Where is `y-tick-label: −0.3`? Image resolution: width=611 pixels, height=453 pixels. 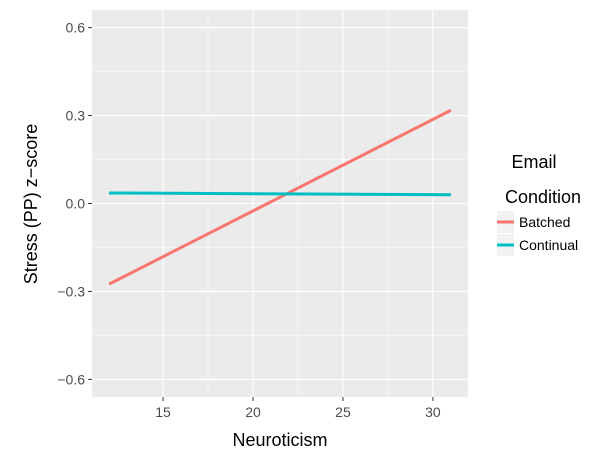
y-tick-label: −0.3 is located at coordinates (71, 291).